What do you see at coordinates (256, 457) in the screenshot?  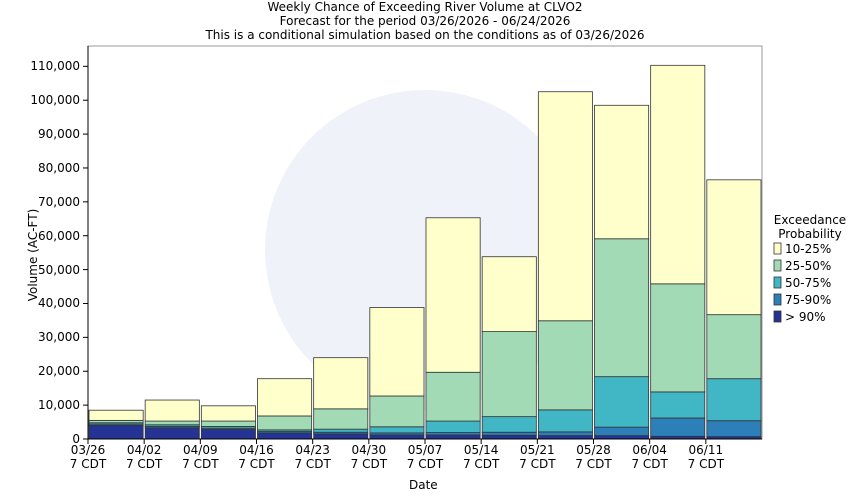 I see `x-tick-label: 04/16 7 CDT` at bounding box center [256, 457].